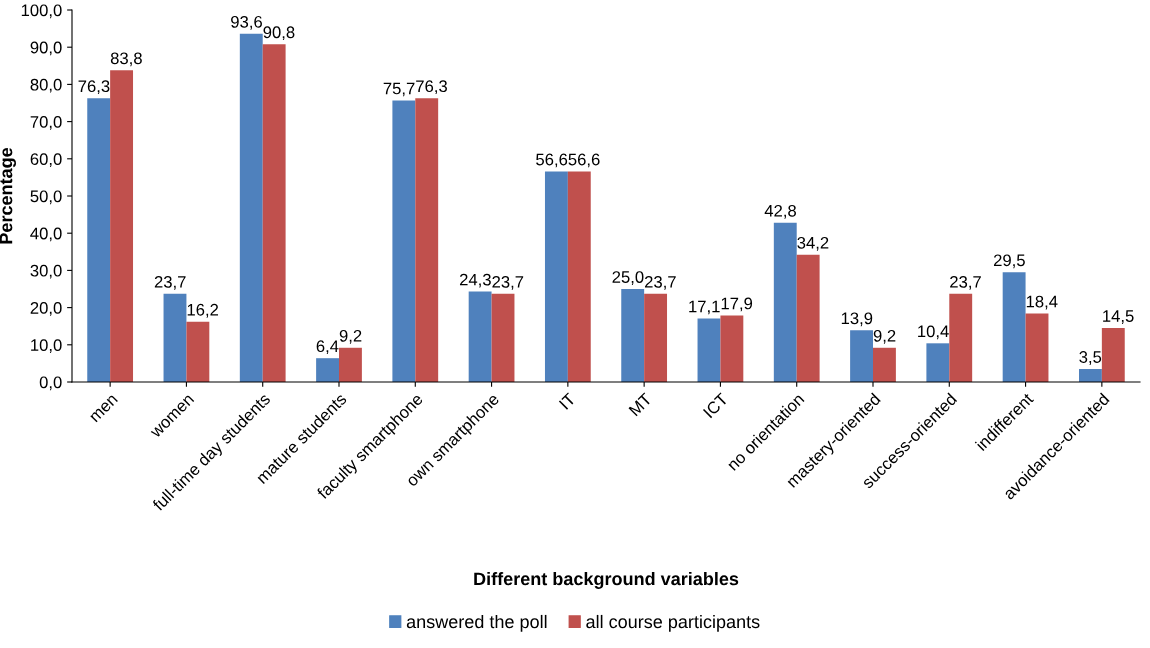 This screenshot has width=1150, height=648. I want to click on y-tick-label: 10,0, so click(46, 346).